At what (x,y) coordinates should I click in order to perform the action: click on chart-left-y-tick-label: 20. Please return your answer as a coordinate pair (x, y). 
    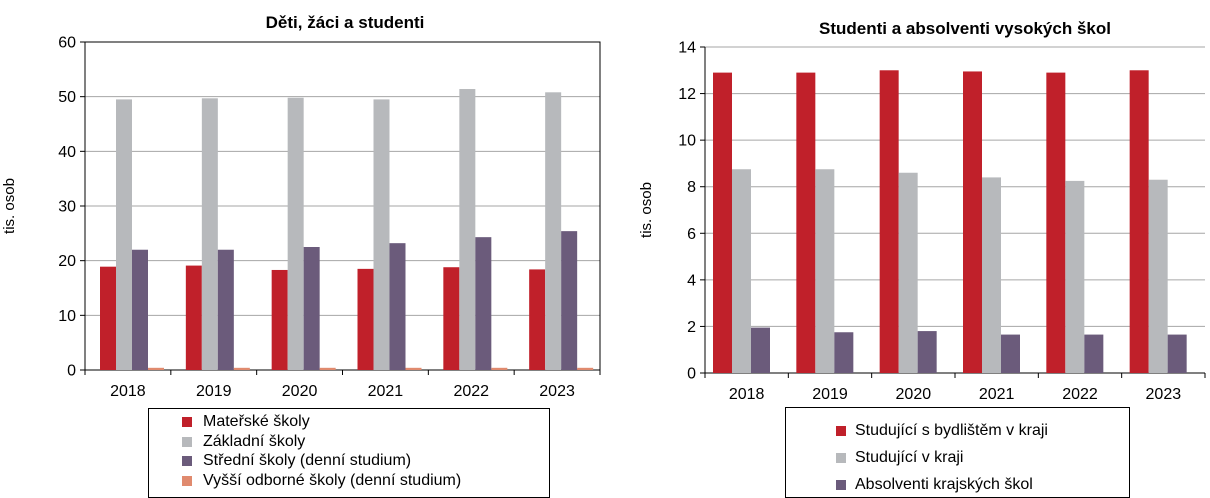
    Looking at the image, I should click on (67, 261).